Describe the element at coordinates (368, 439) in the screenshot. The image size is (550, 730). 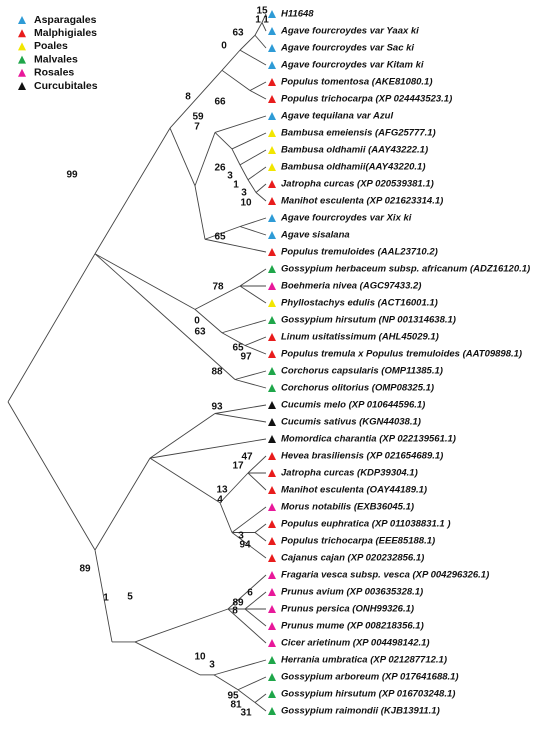
I see `leaf-label: Momordica charantia (XP 022139561.1)` at that location.